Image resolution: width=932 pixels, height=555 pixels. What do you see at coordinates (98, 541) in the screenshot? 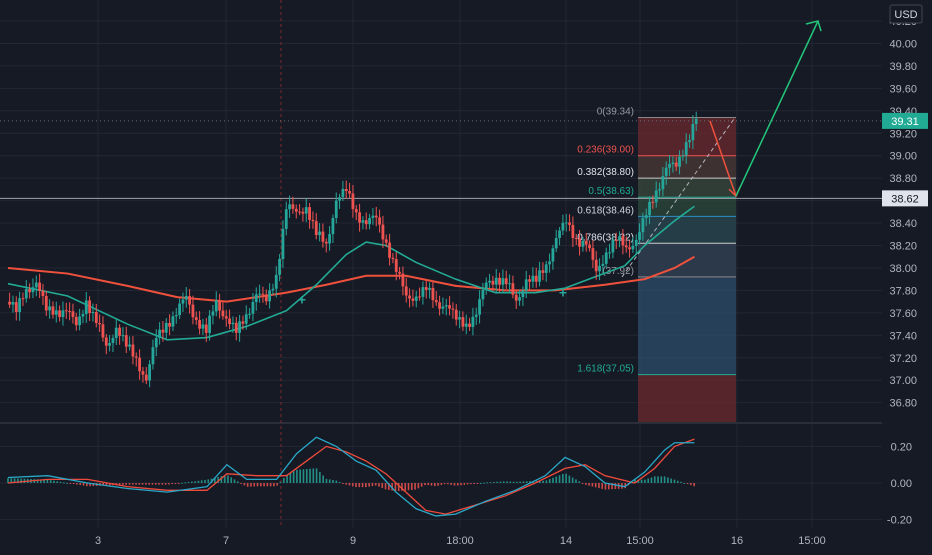
I see `time-tick-label: 3` at bounding box center [98, 541].